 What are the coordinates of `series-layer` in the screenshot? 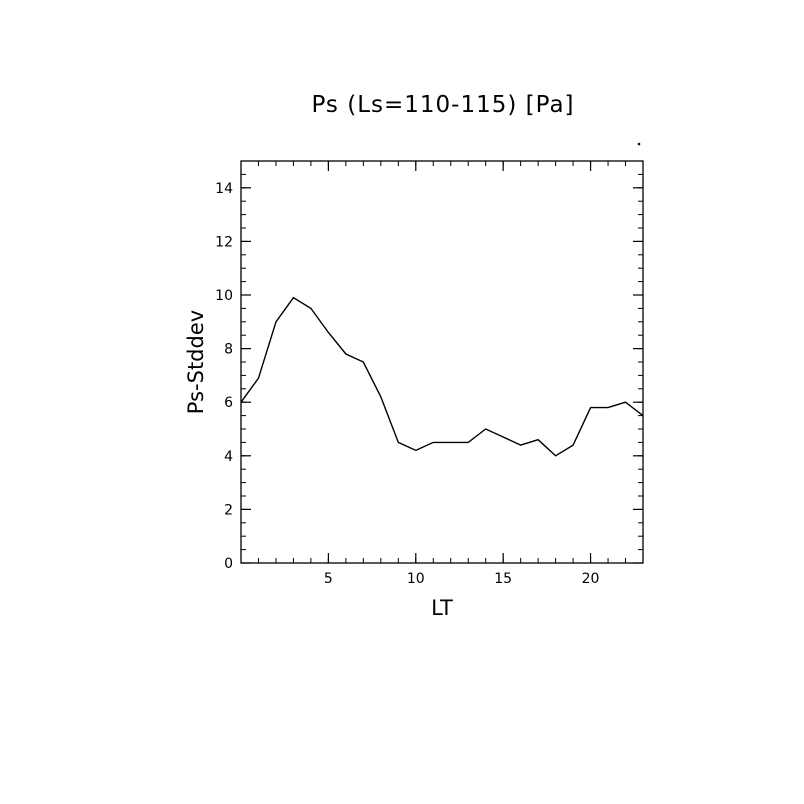 It's located at (442, 376).